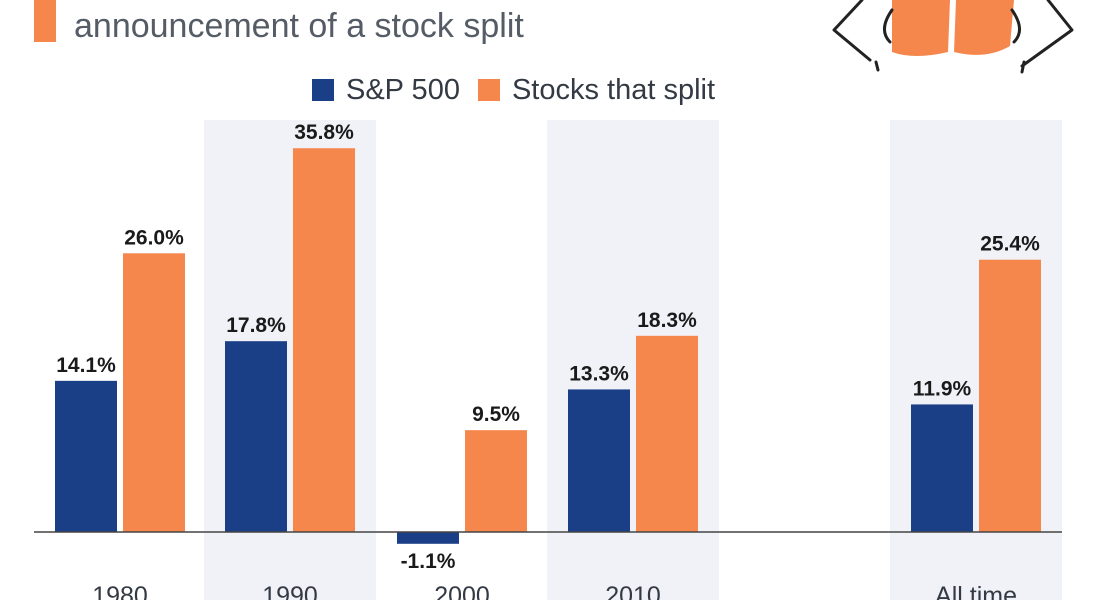 The height and width of the screenshot is (600, 1095). What do you see at coordinates (1010, 395) in the screenshot?
I see `bar-split-all-time` at bounding box center [1010, 395].